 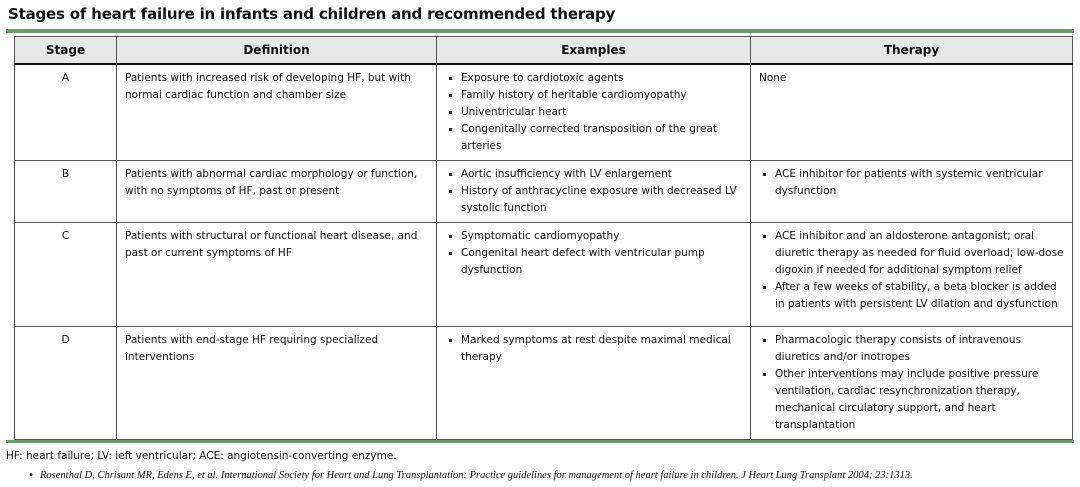 I want to click on therapy-text: None, so click(x=773, y=78).